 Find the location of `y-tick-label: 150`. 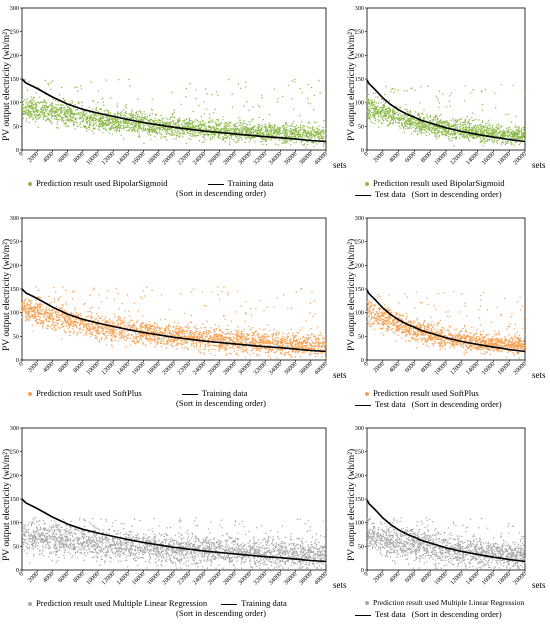

y-tick-label: 150 is located at coordinates (14, 79).